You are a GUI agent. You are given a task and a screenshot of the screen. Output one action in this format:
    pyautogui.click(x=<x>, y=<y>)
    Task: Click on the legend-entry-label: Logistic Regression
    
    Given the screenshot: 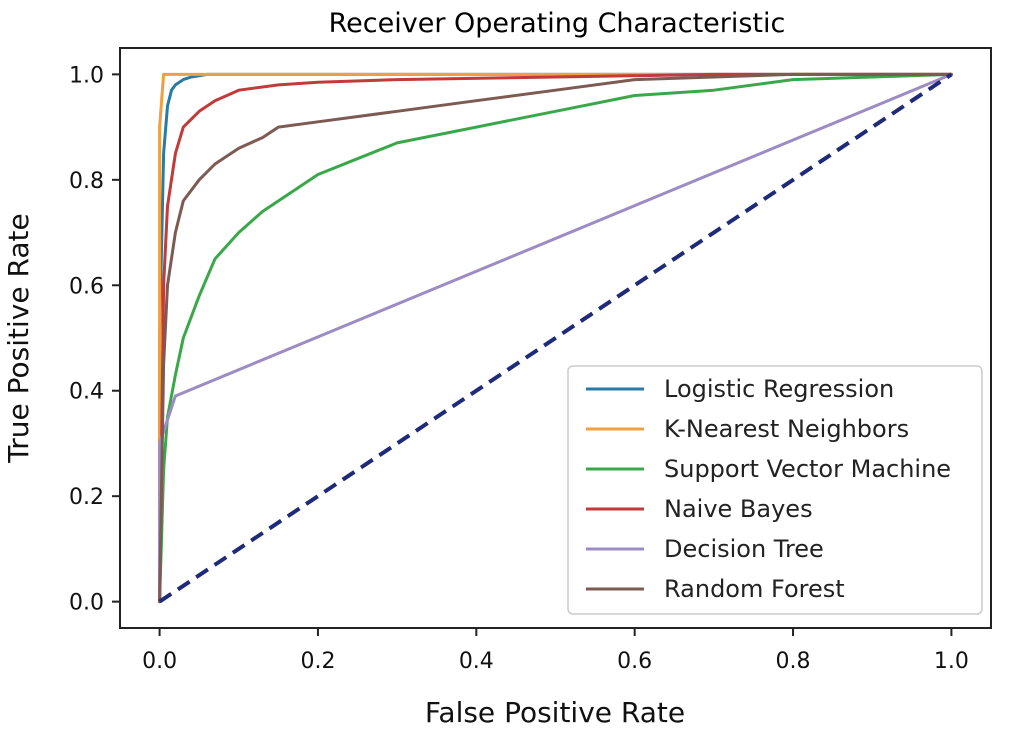 What is the action you would take?
    pyautogui.click(x=779, y=389)
    